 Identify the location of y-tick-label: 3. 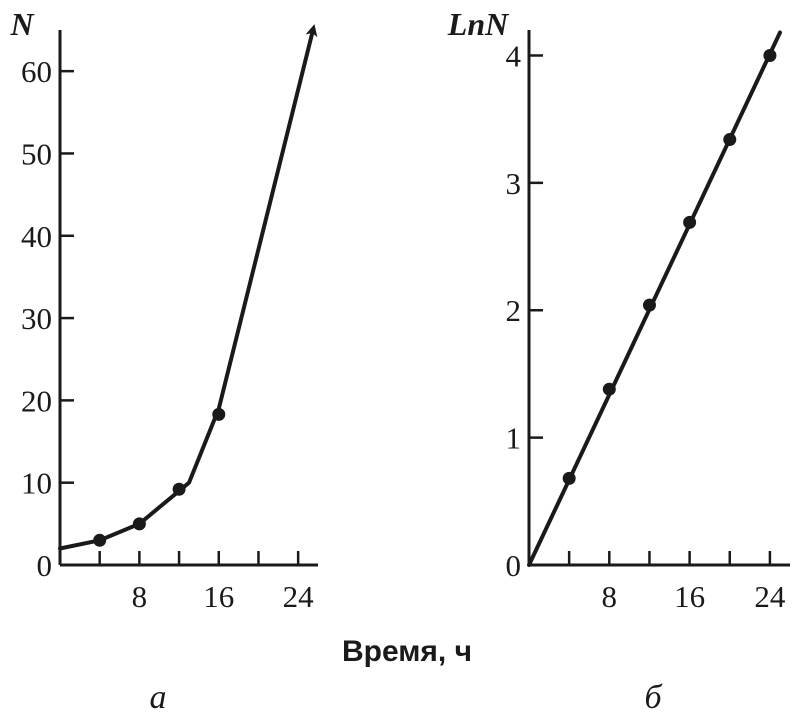
(514, 183).